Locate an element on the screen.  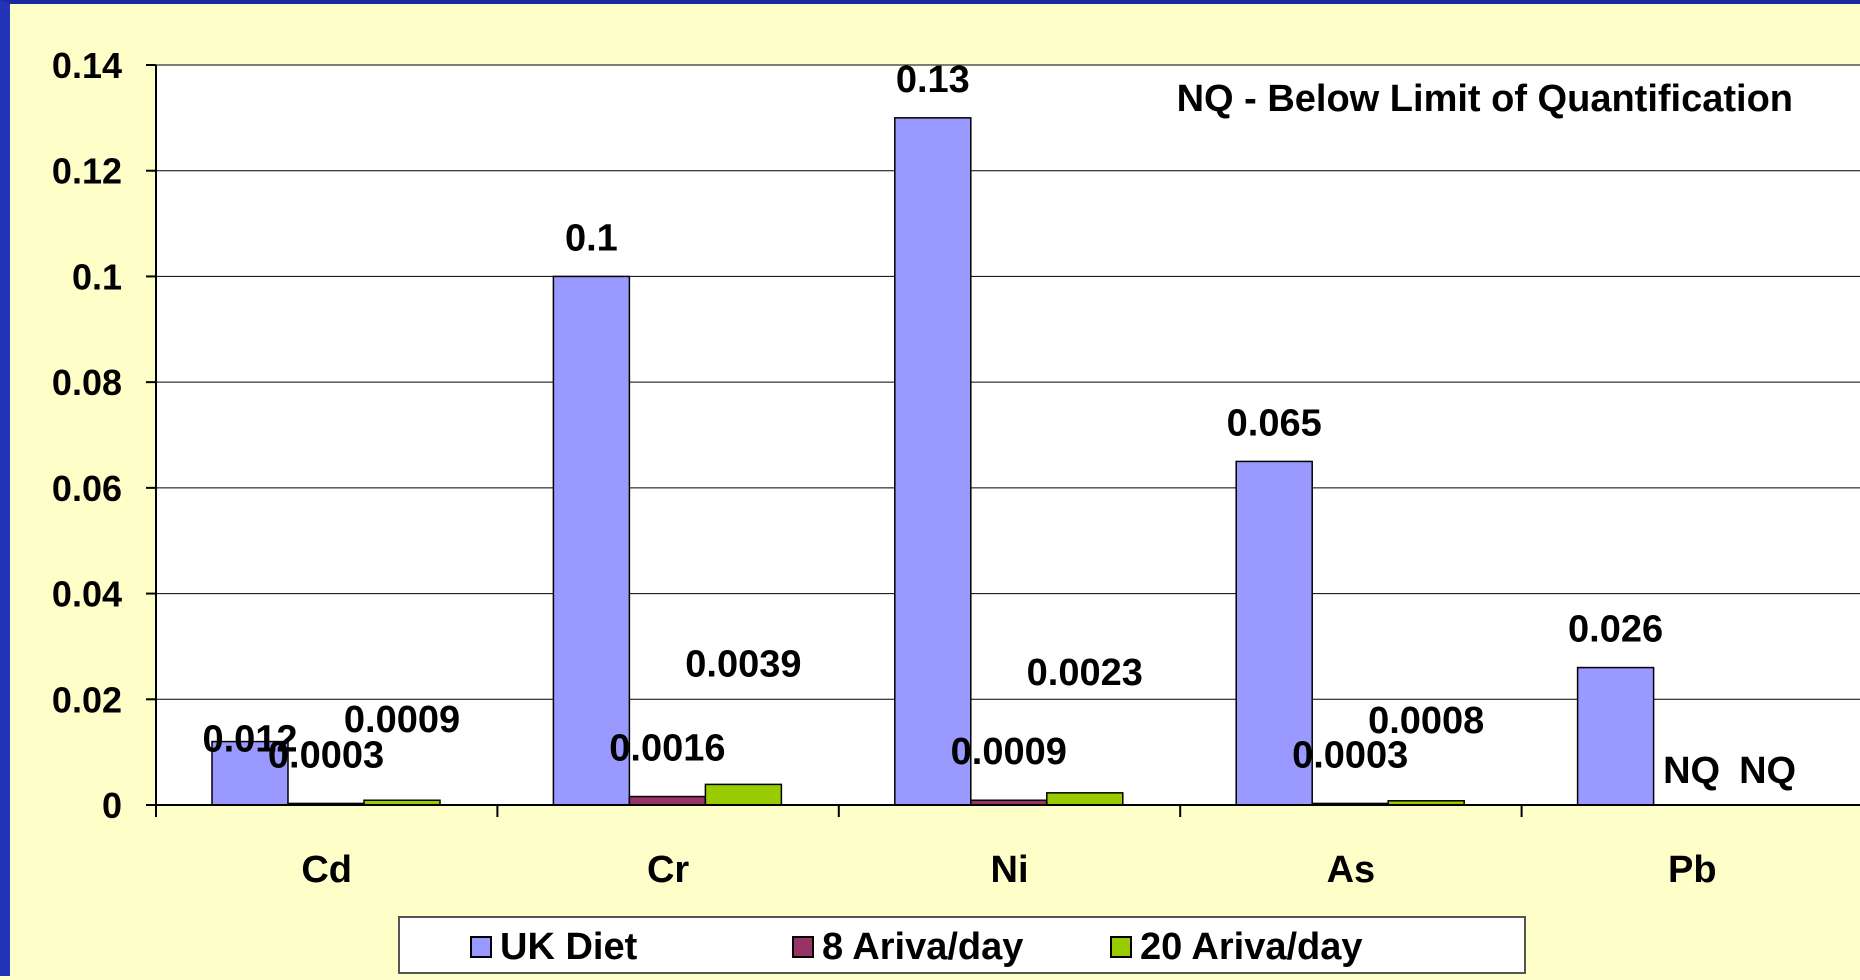
legend-item: 20 Ariva/day is located at coordinates (1236, 946).